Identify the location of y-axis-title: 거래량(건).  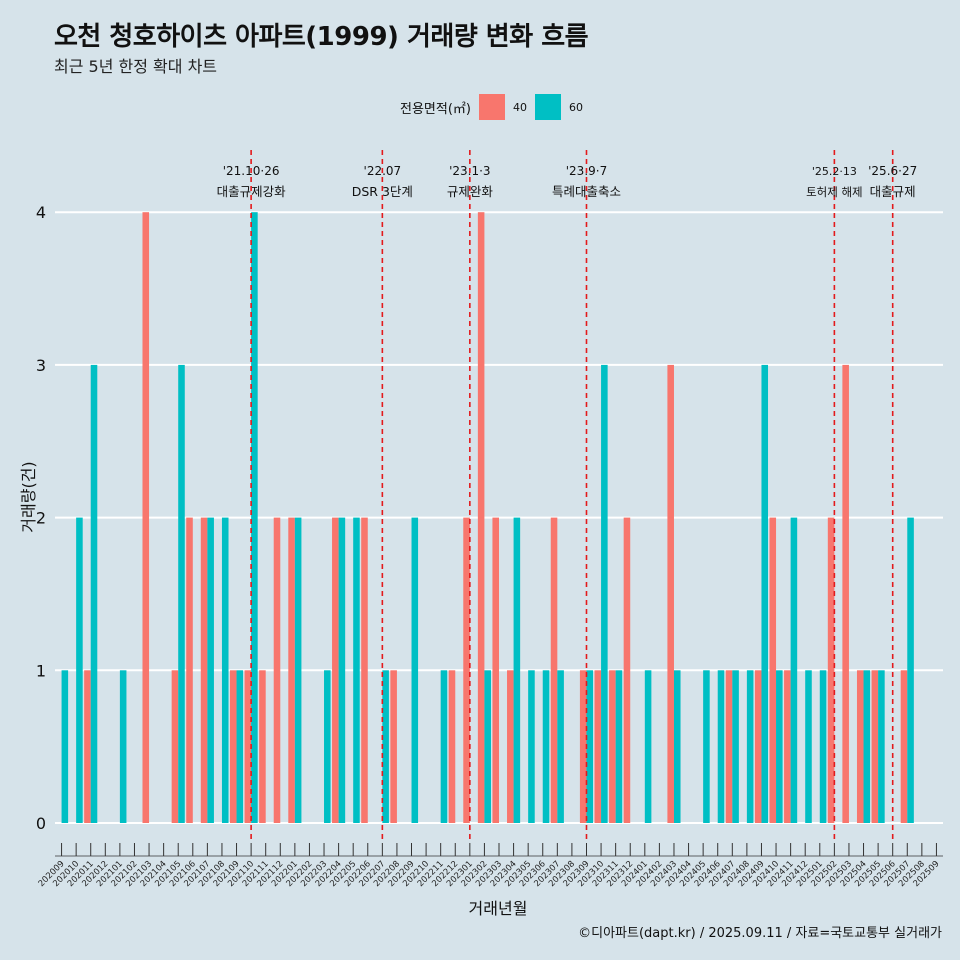
(28, 496).